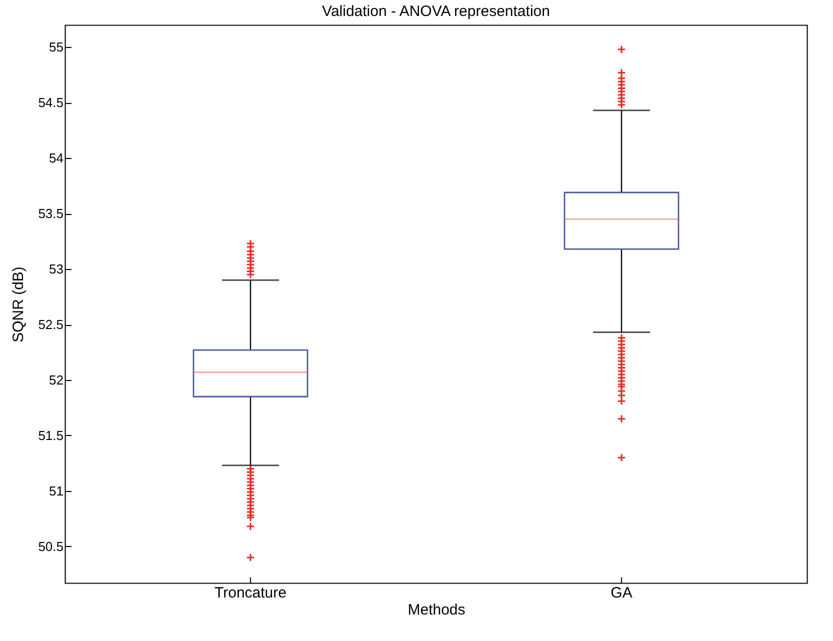 Image resolution: width=833 pixels, height=641 pixels. I want to click on y-tick-label: 51, so click(56, 490).